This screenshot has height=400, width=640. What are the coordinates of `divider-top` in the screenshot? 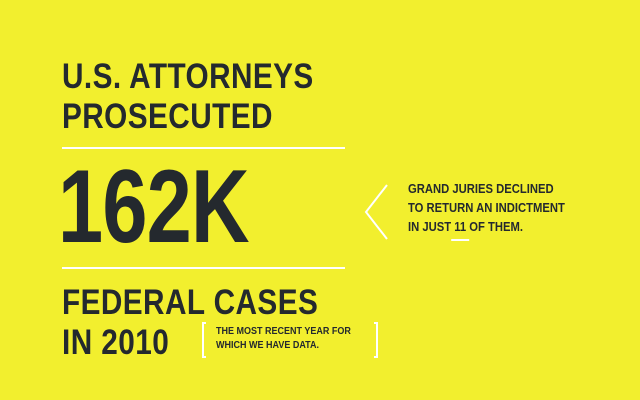 It's located at (203, 148).